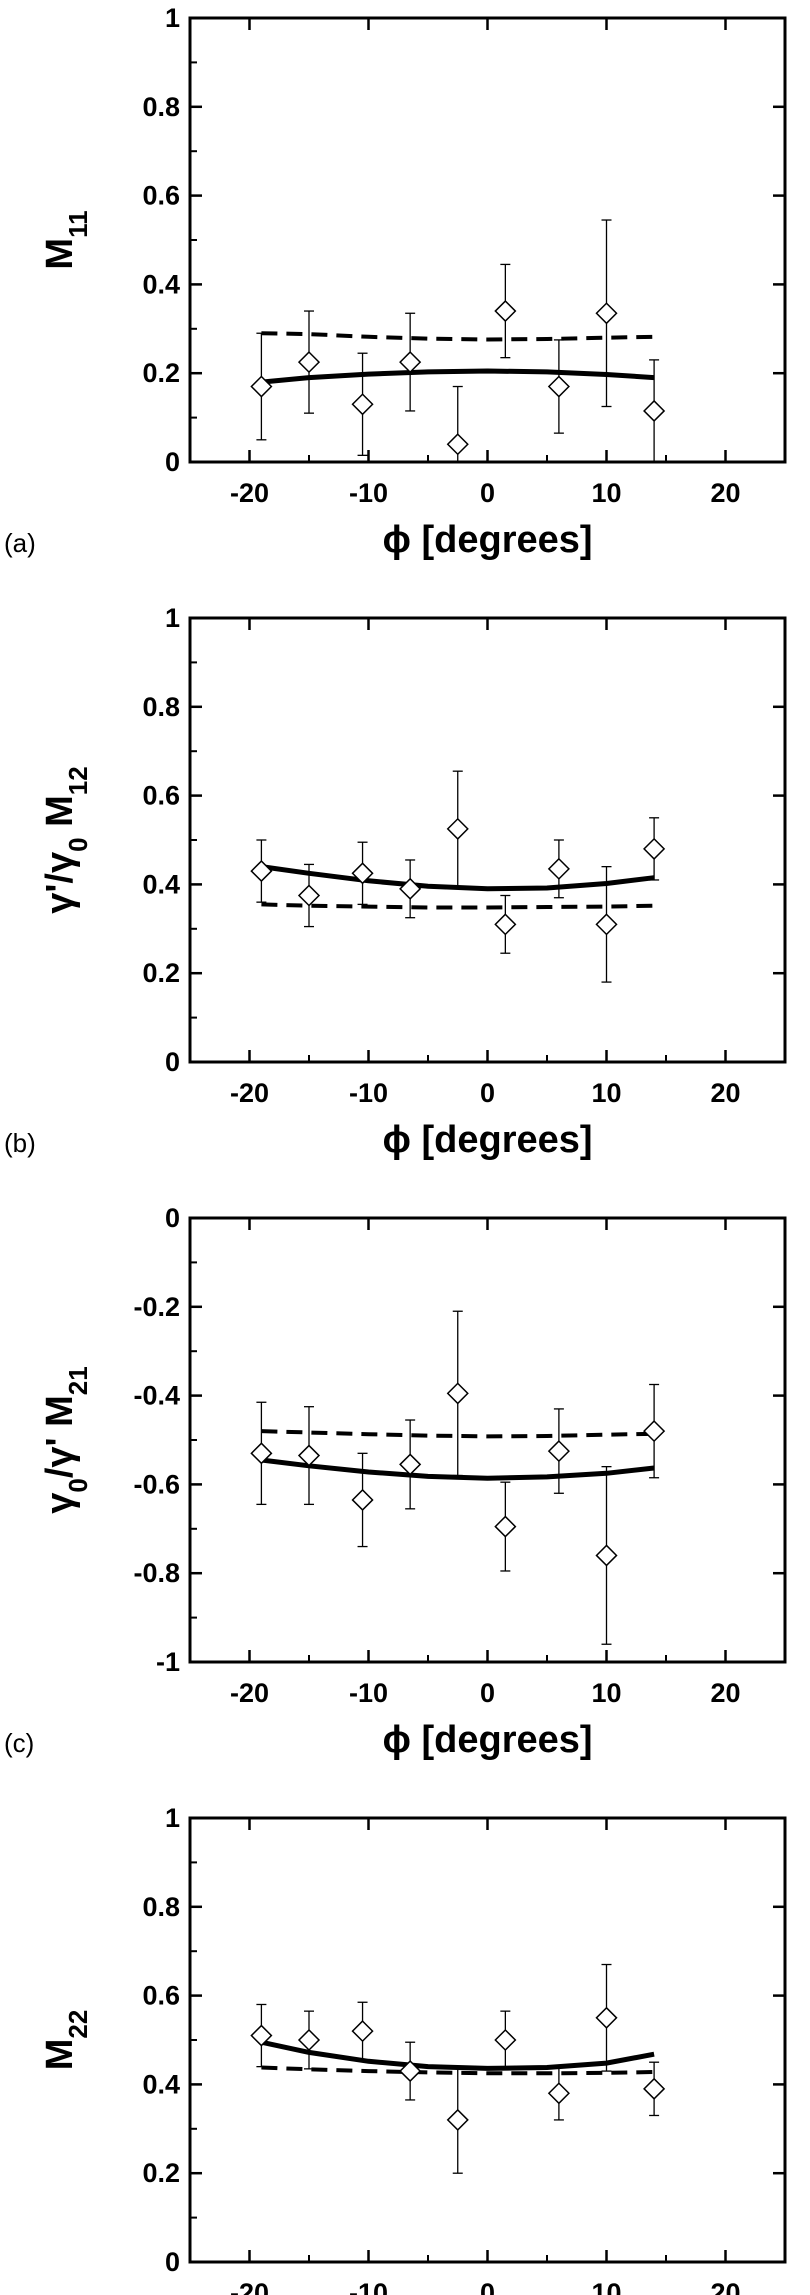  I want to click on y-tick-label: -1, so click(168, 1662).